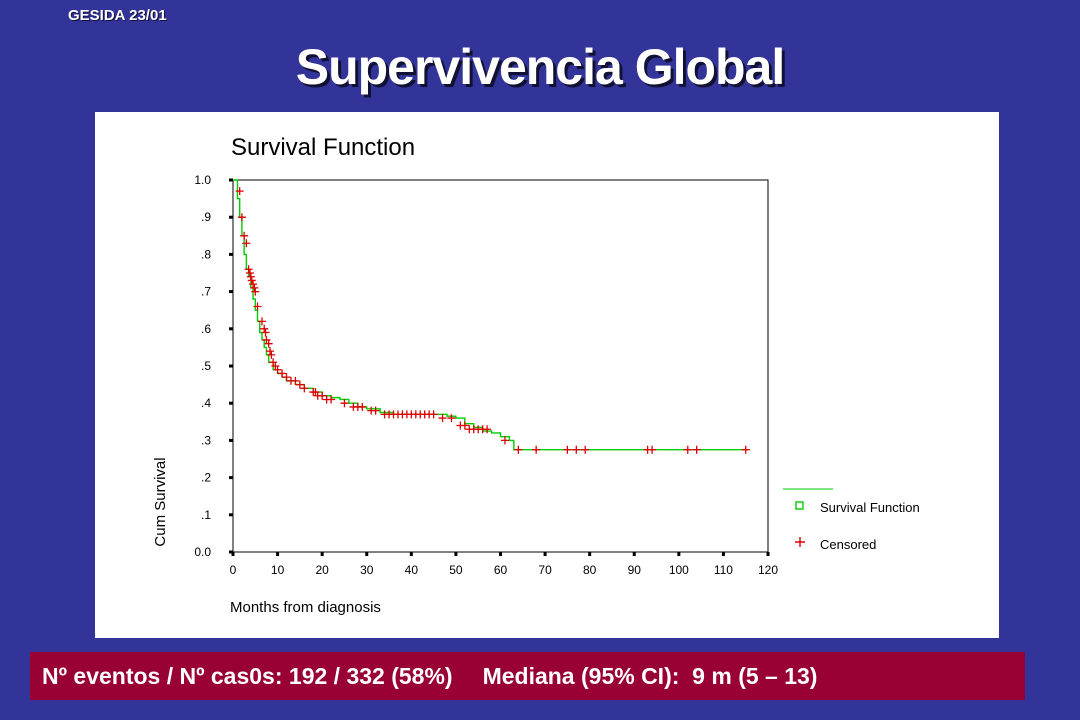 The height and width of the screenshot is (720, 1080). What do you see at coordinates (247, 675) in the screenshot?
I see `footer-events: Nº eventos / Nº cas0s: 192 / 332 (58%)` at bounding box center [247, 675].